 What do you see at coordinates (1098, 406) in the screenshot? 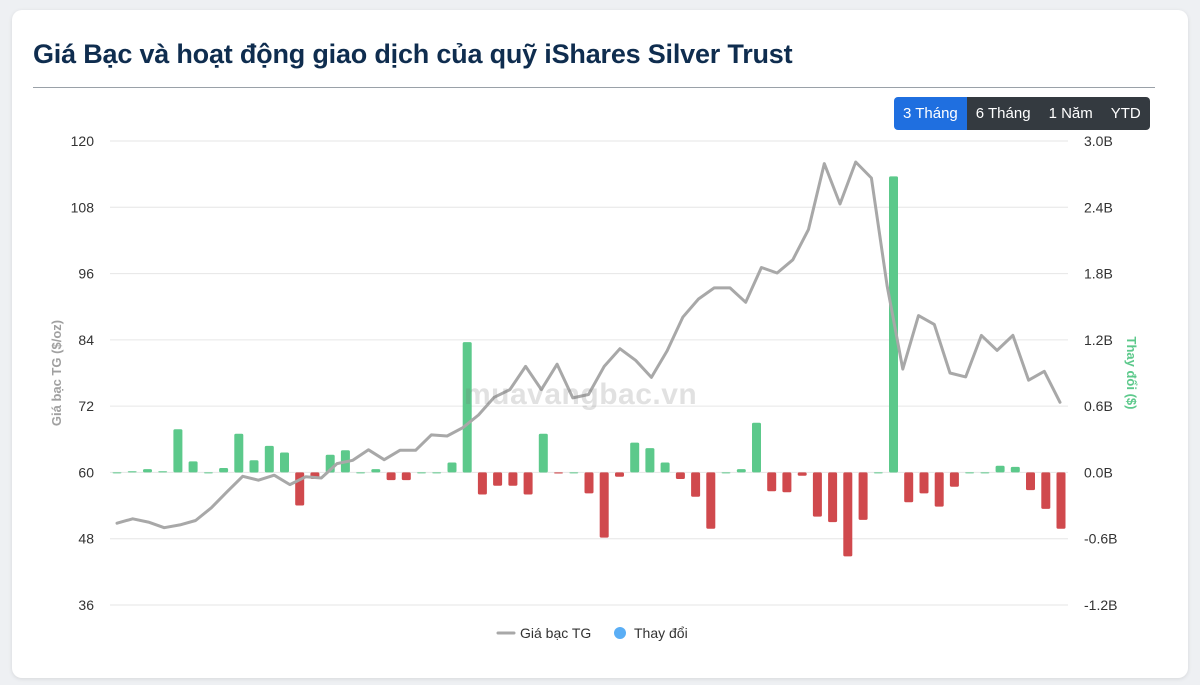
I see `right-tick-label: 0.6B` at bounding box center [1098, 406].